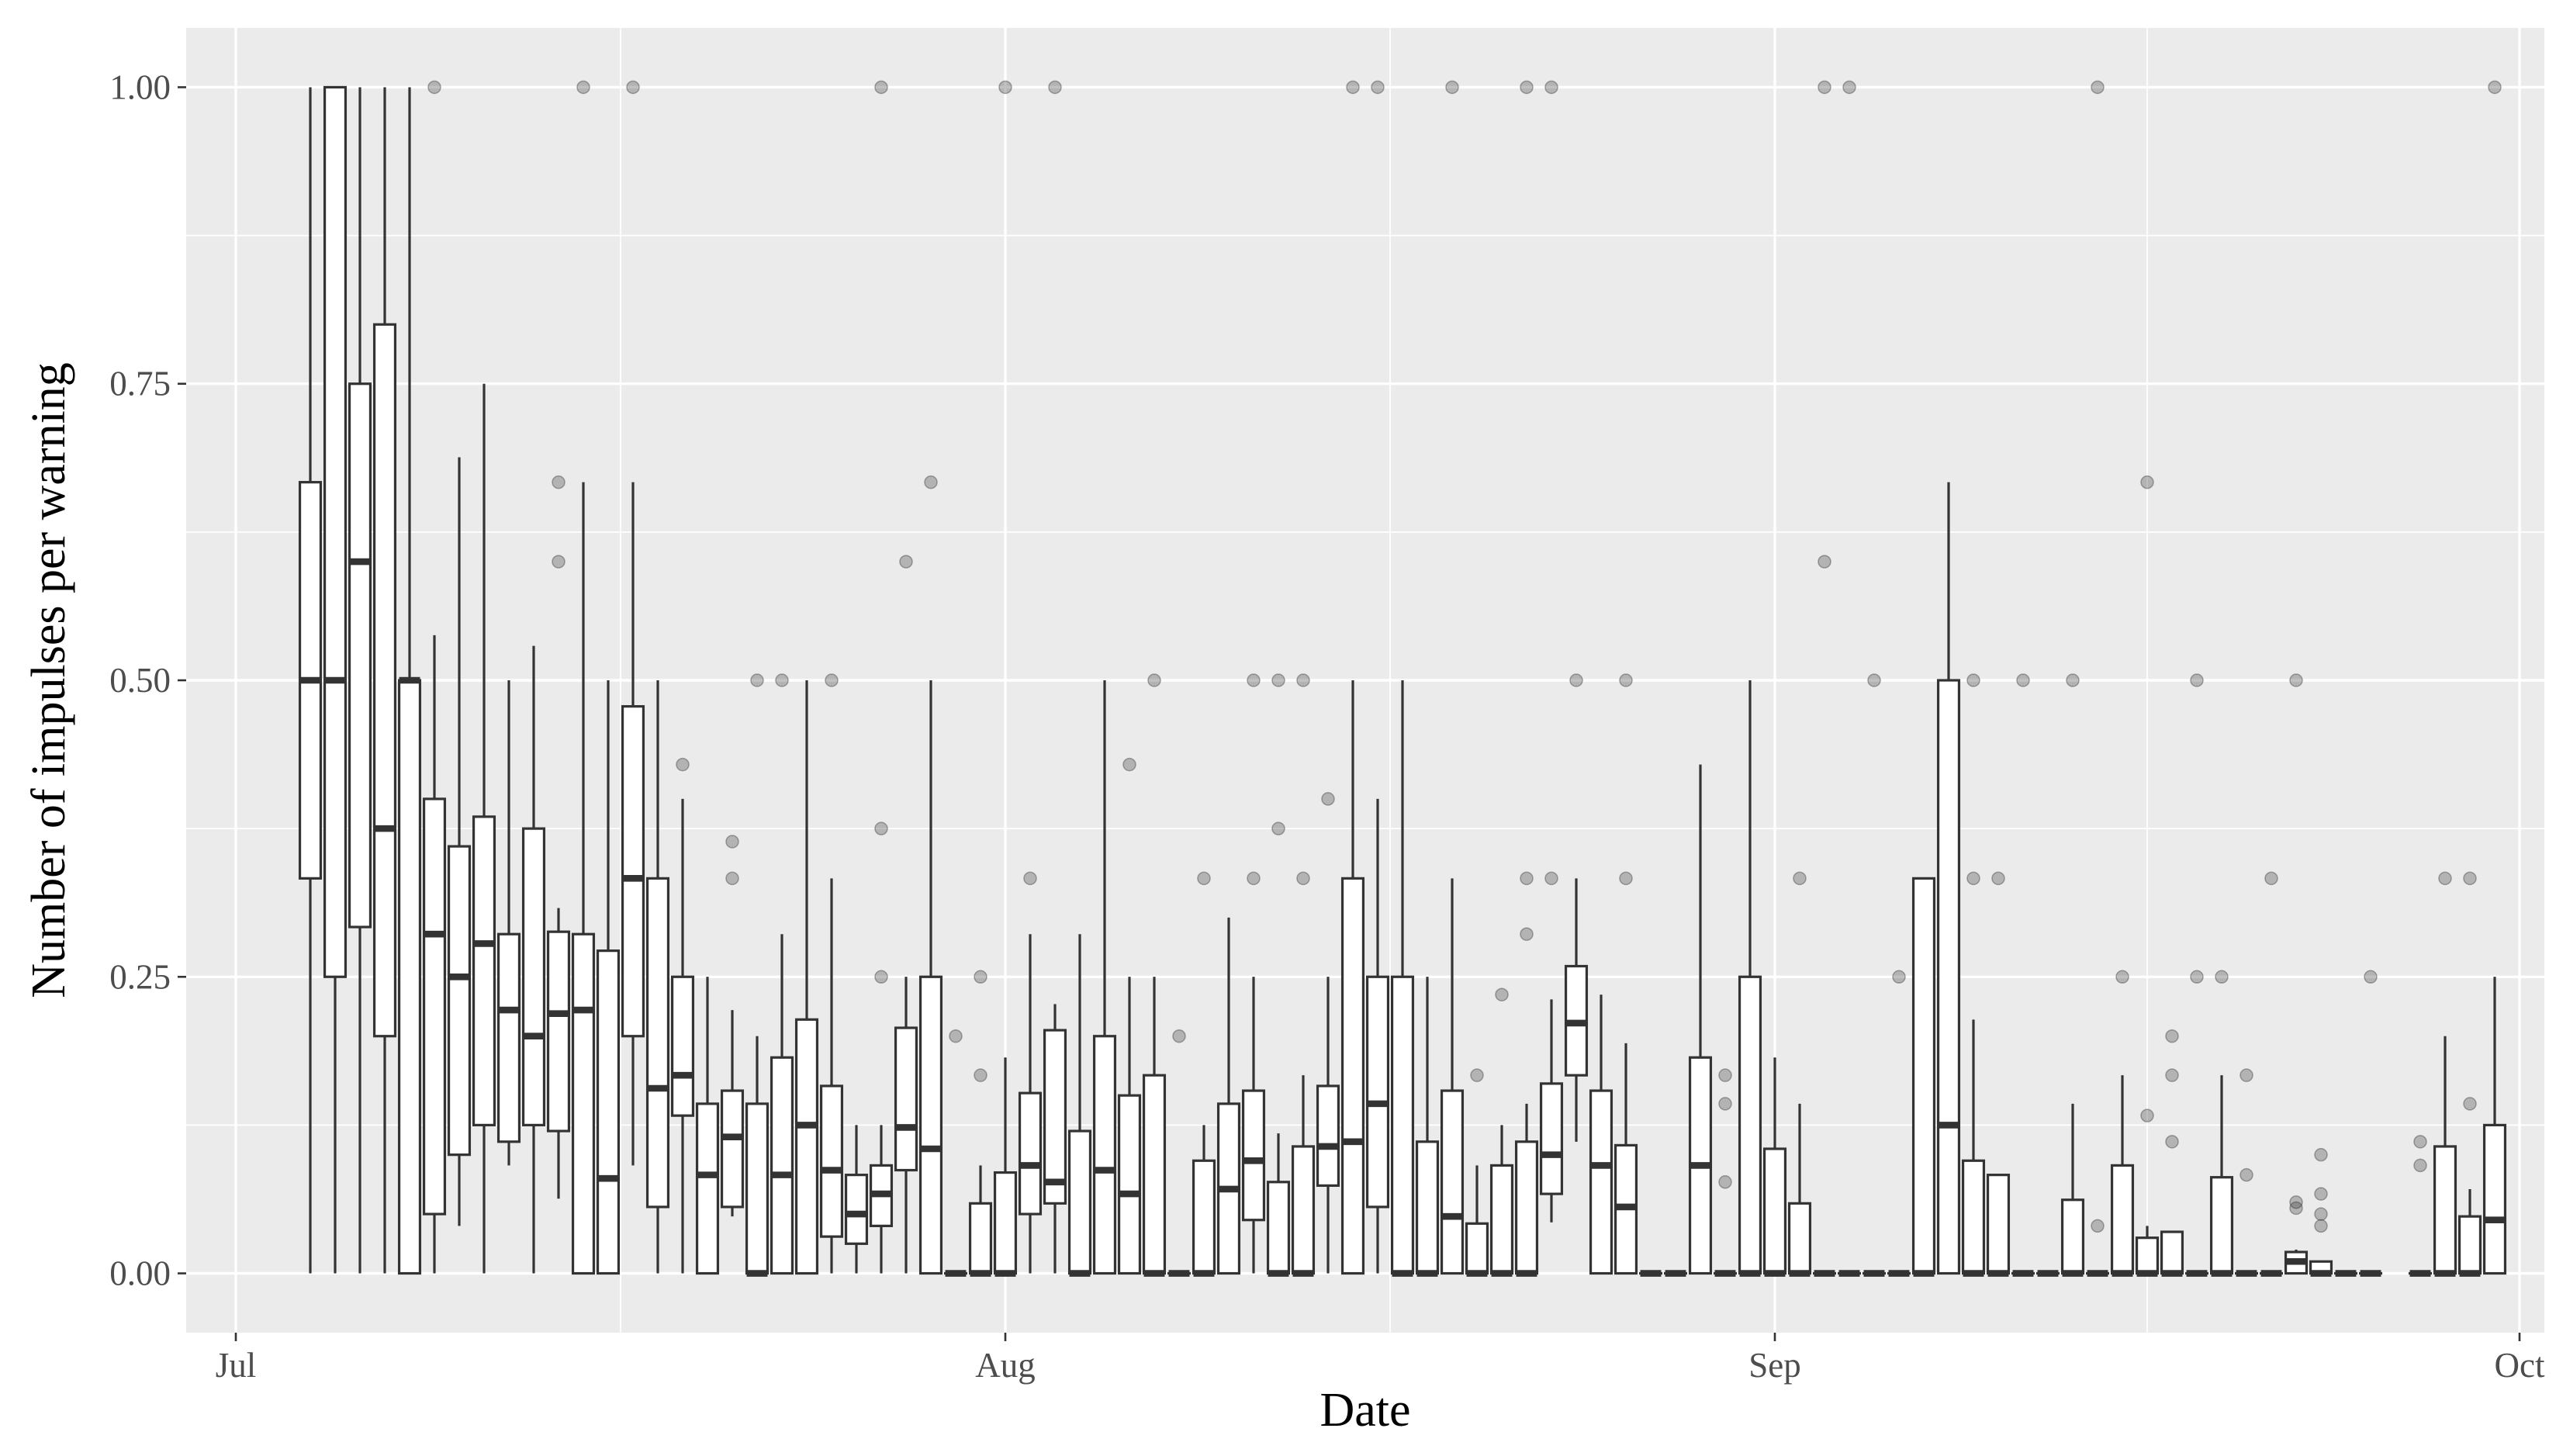  I want to click on x-tick-label: Oct, so click(2520, 1365).